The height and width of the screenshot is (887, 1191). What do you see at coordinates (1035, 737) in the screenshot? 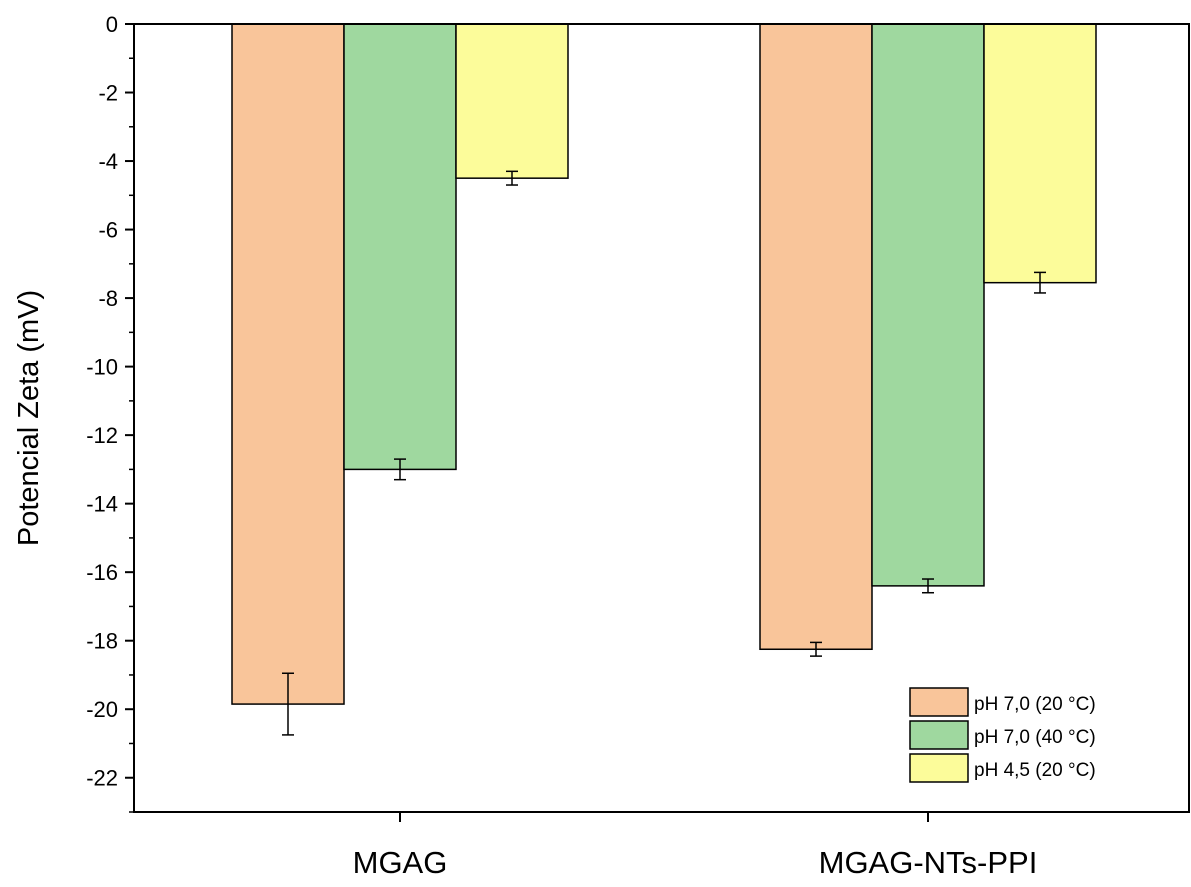
I see `legend-label: pH 7,0 (40 °C)` at bounding box center [1035, 737].